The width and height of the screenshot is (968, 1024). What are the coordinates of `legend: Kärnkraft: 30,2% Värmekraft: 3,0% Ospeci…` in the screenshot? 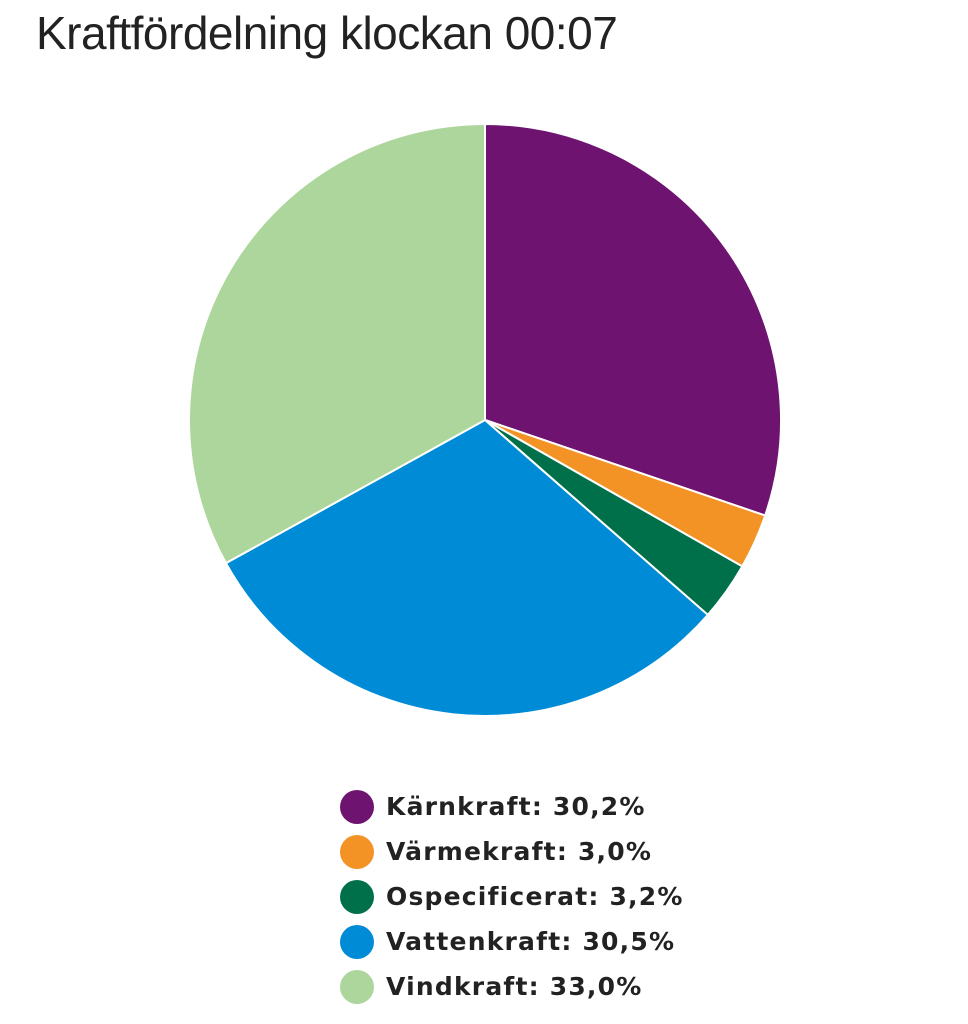 It's located at (512, 896).